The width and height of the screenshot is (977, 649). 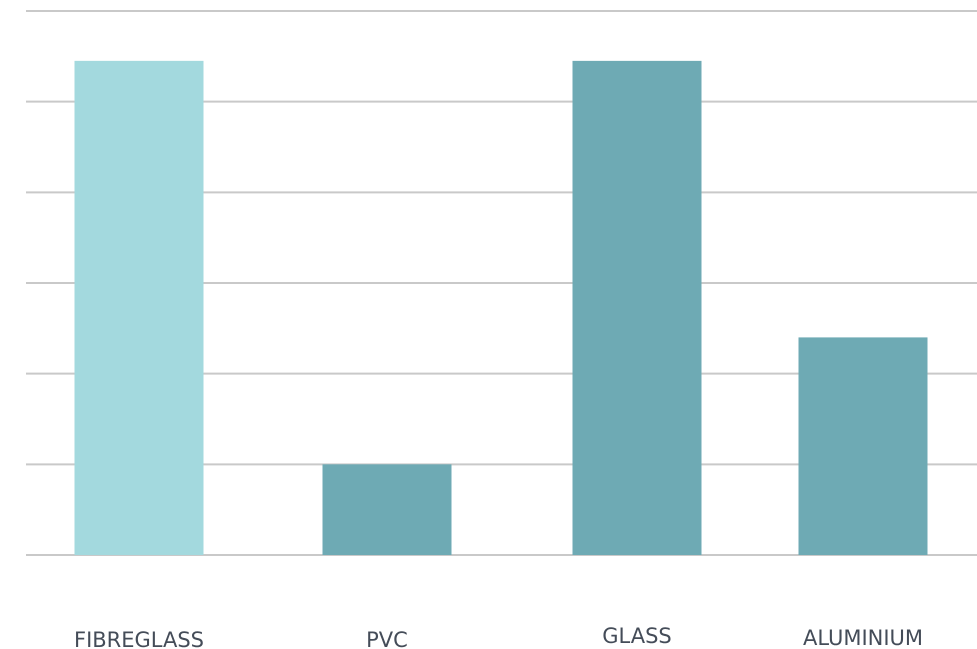 What do you see at coordinates (387, 638) in the screenshot?
I see `x-tick-label-pvc: PVC` at bounding box center [387, 638].